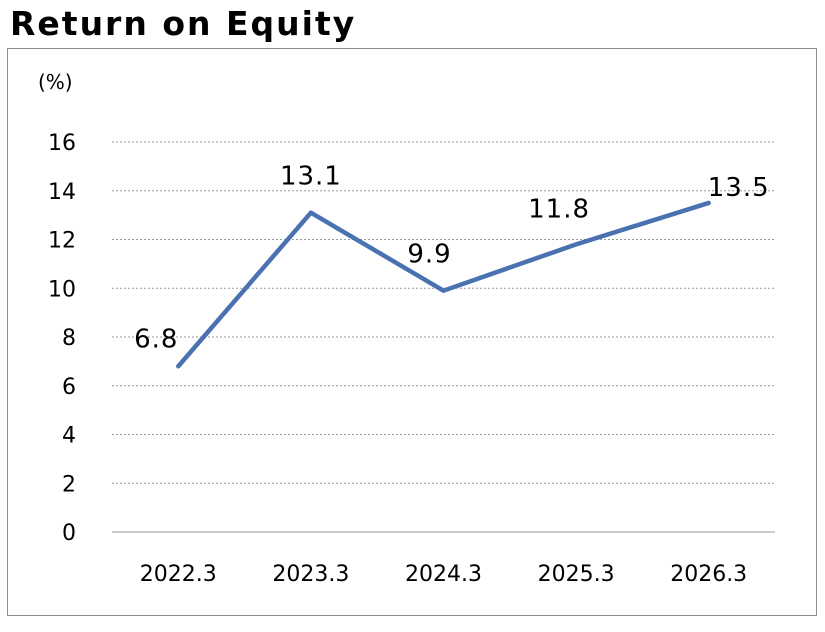 The image size is (825, 632). I want to click on y-tick-label: 14, so click(62, 192).